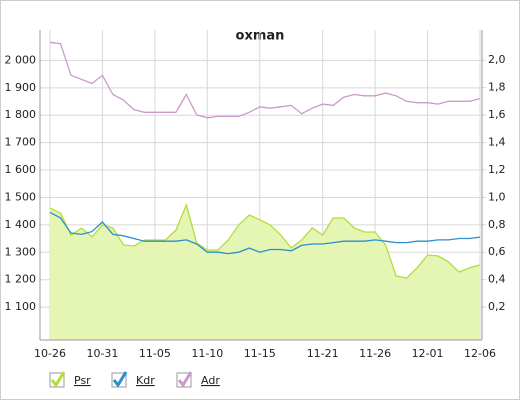 The image size is (520, 400). Describe the element at coordinates (133, 379) in the screenshot. I see `legend-item: Kdr` at that location.